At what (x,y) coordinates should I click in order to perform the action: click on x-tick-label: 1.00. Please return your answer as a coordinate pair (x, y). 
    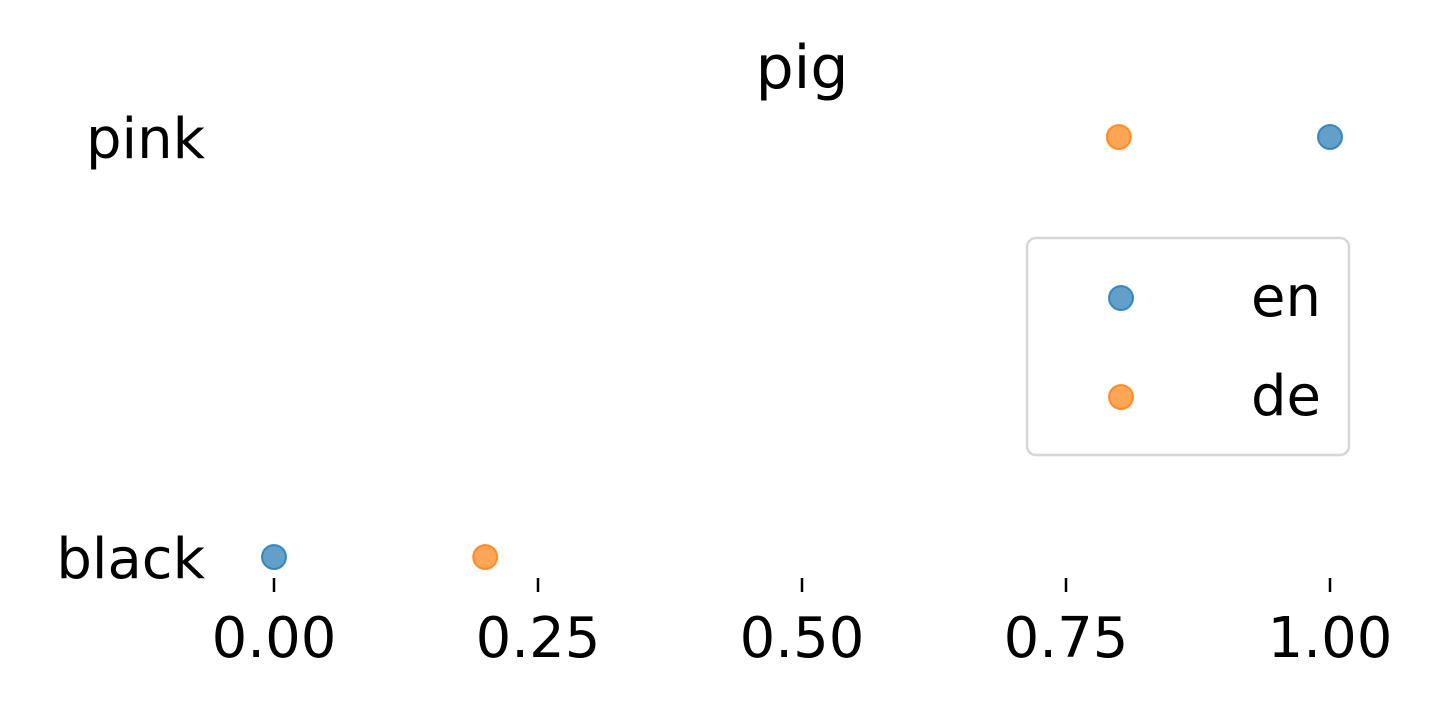
    Looking at the image, I should click on (1330, 638).